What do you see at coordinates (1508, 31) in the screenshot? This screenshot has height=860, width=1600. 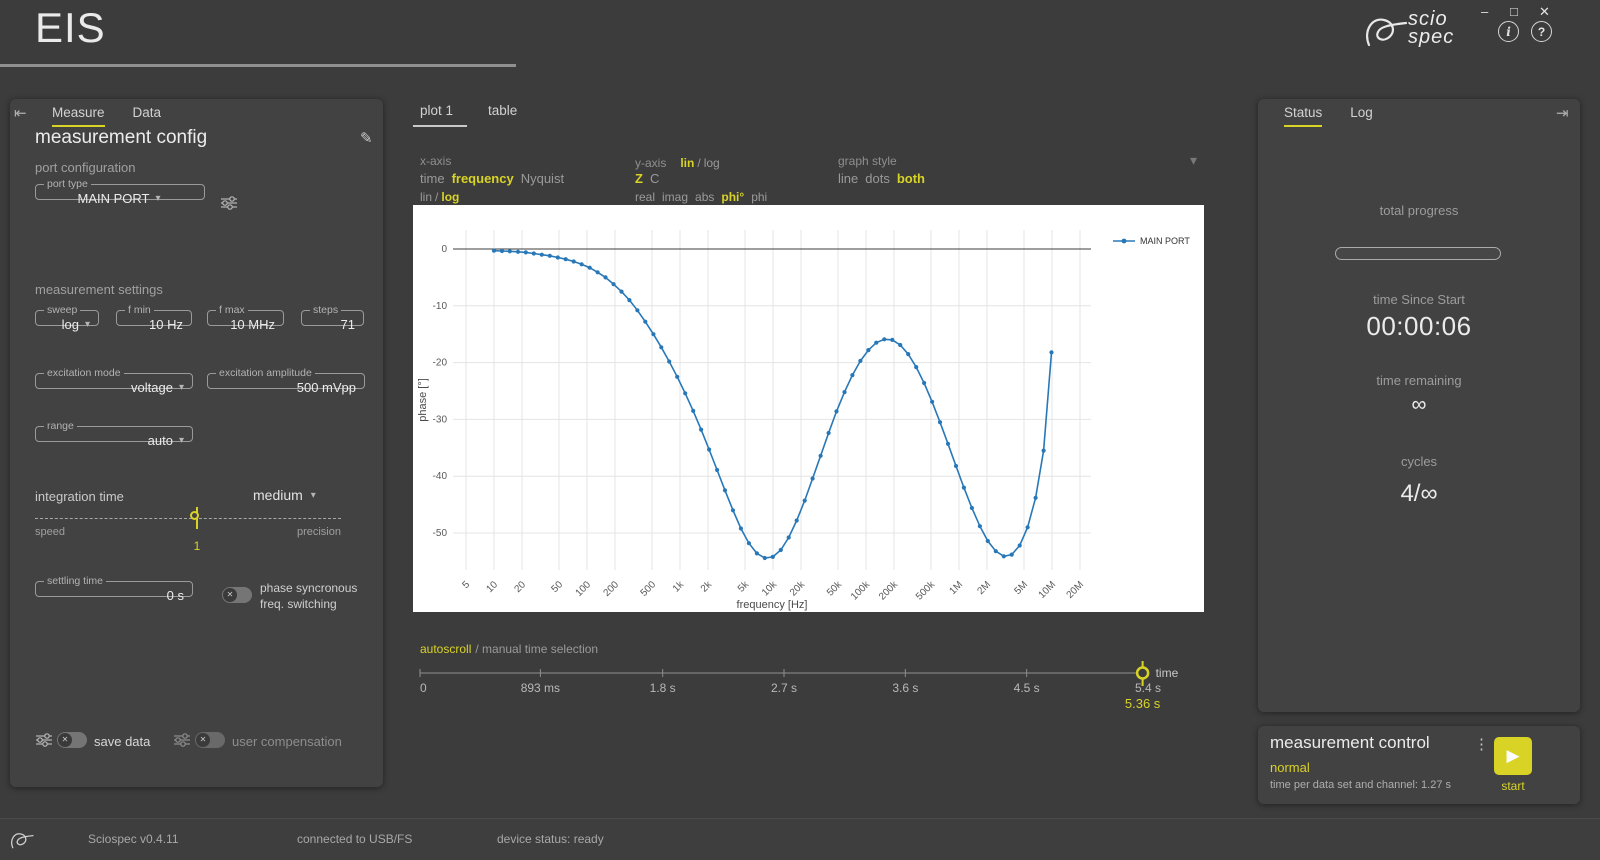 I see `info-button: i` at bounding box center [1508, 31].